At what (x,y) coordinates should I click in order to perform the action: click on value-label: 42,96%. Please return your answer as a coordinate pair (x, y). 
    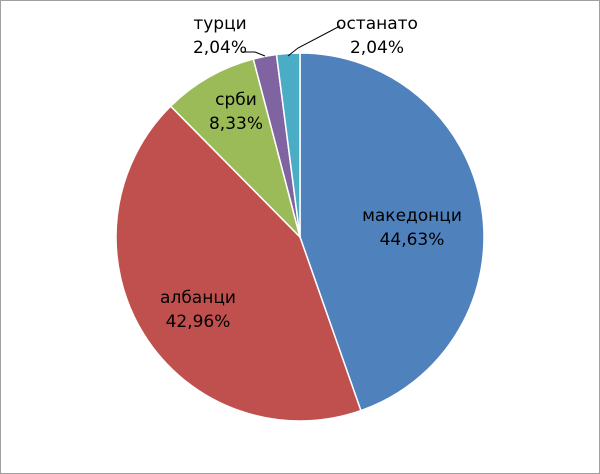
    Looking at the image, I should click on (198, 322).